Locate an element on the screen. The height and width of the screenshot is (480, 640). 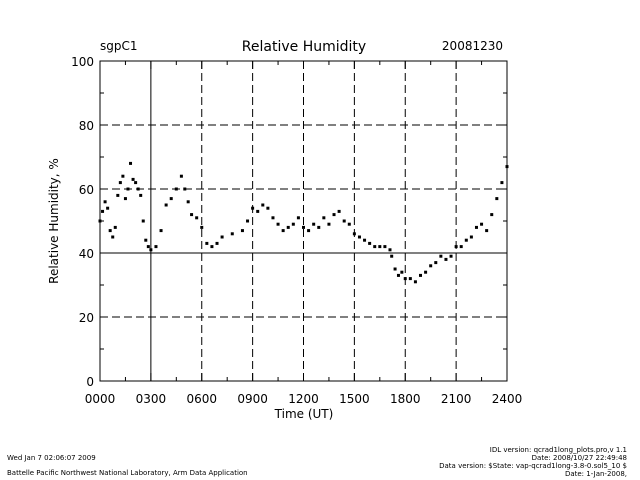
x-tick-label: 0600 is located at coordinates (201, 399).